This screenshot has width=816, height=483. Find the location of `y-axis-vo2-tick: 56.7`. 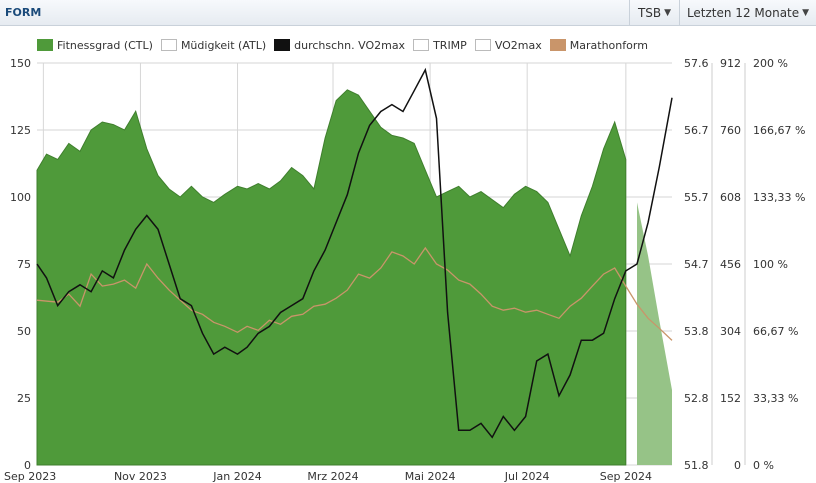

y-axis-vo2-tick: 56.7 is located at coordinates (696, 130).